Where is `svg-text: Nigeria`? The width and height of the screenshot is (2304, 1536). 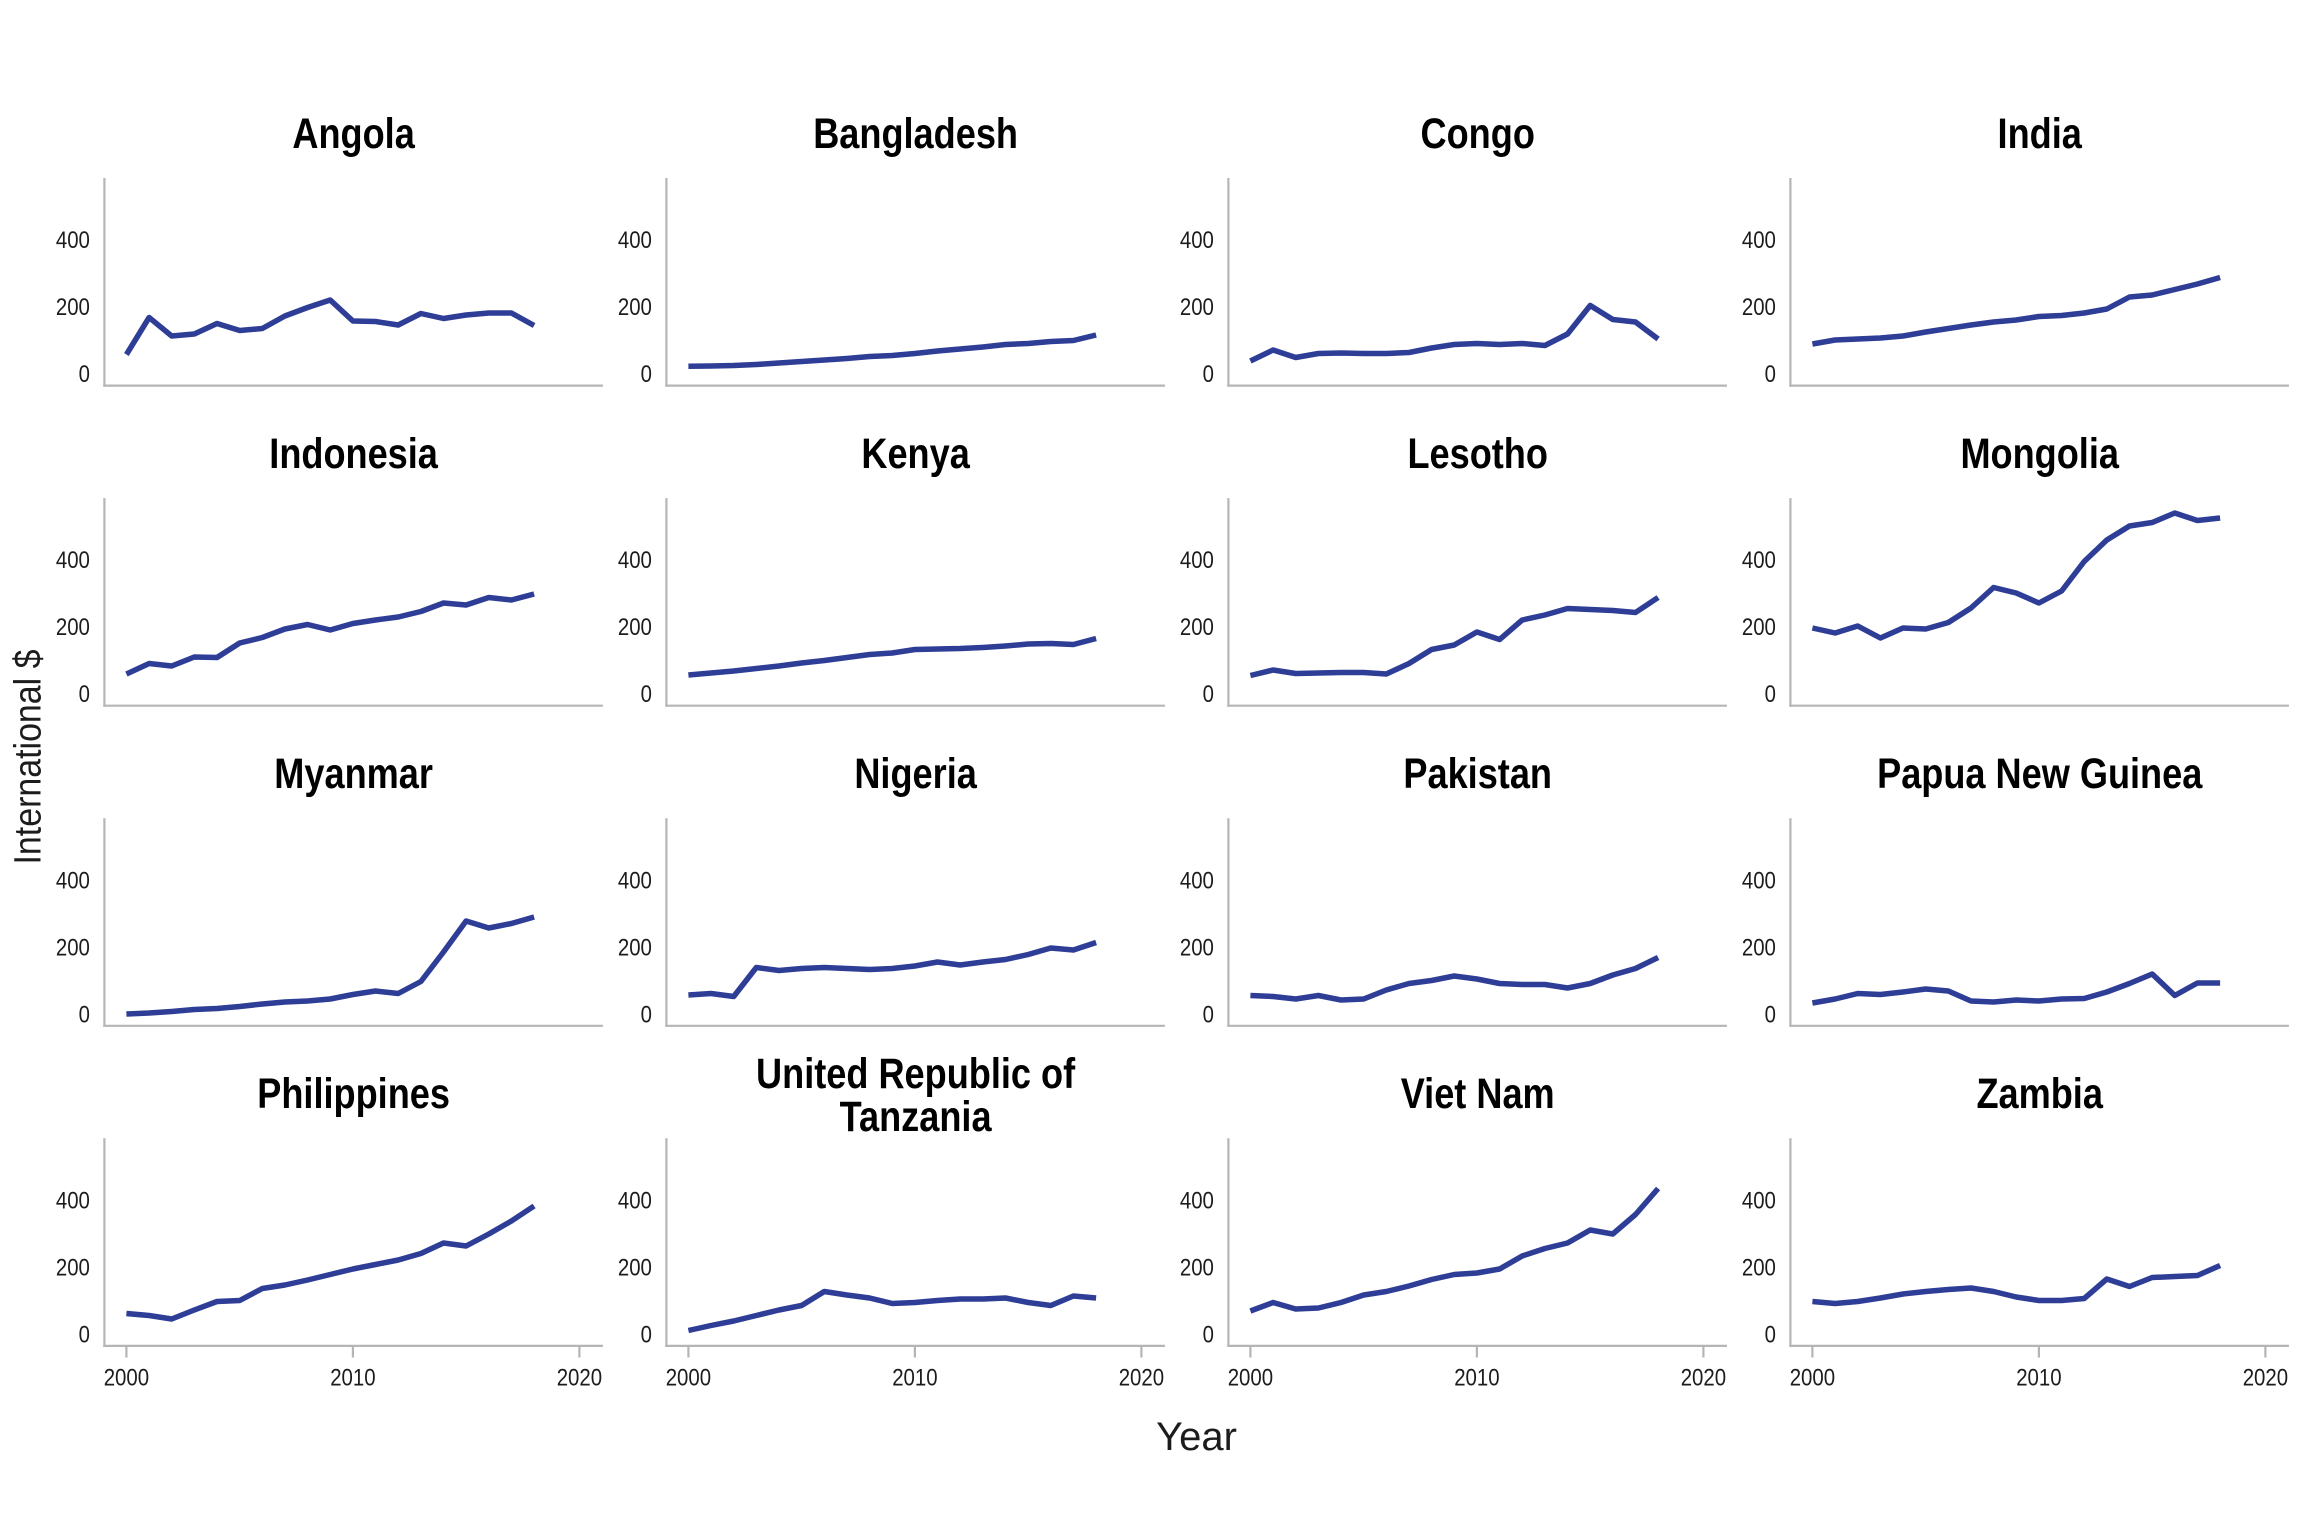 svg-text: Nigeria is located at coordinates (915, 774).